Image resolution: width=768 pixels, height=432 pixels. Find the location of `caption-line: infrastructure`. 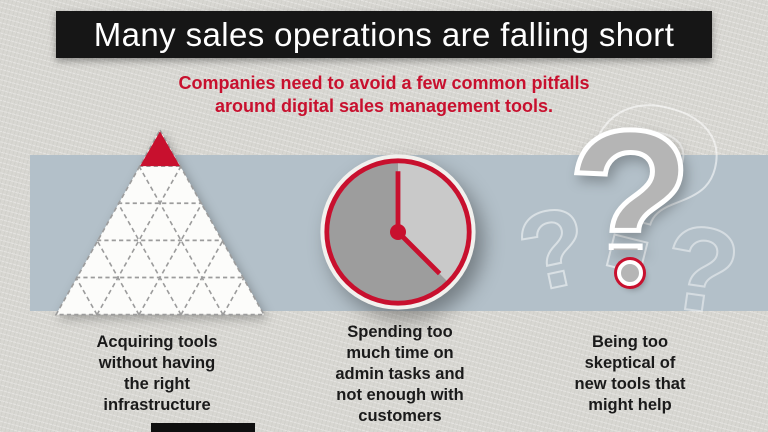

caption-line: infrastructure is located at coordinates (157, 404).